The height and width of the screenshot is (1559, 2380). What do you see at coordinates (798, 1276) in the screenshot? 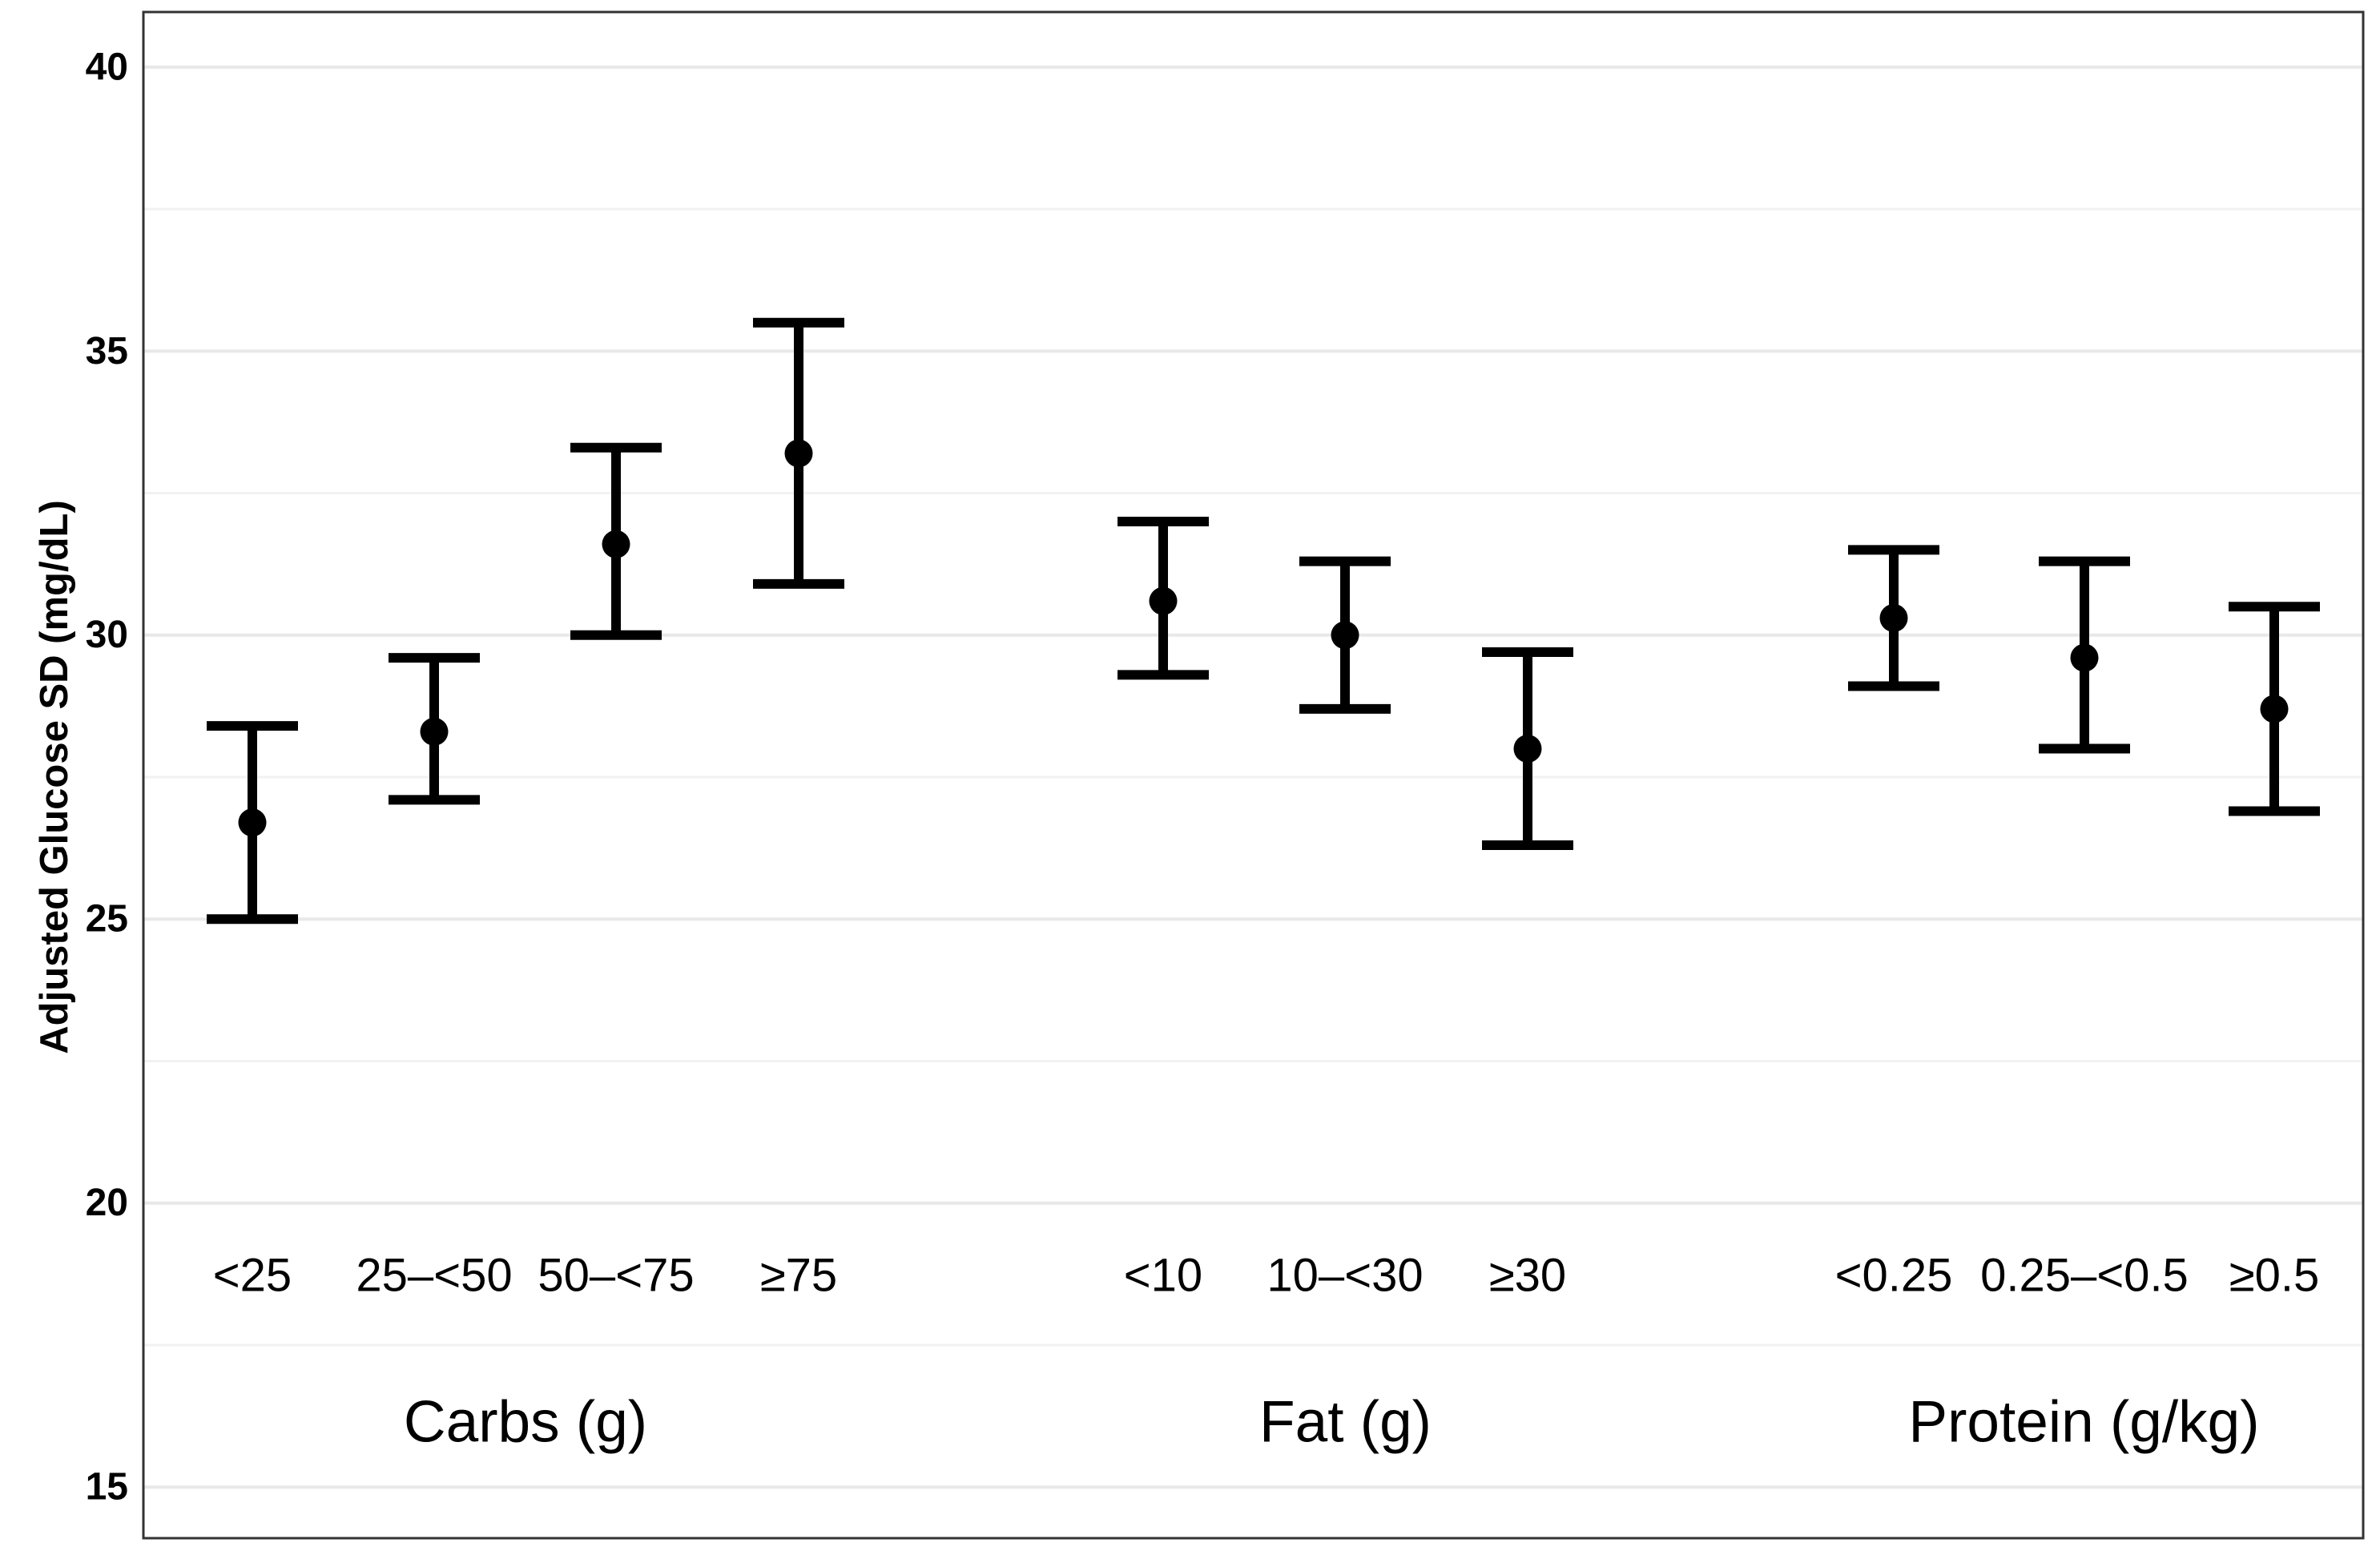
I see `category-tick-label: ≥75` at bounding box center [798, 1276].